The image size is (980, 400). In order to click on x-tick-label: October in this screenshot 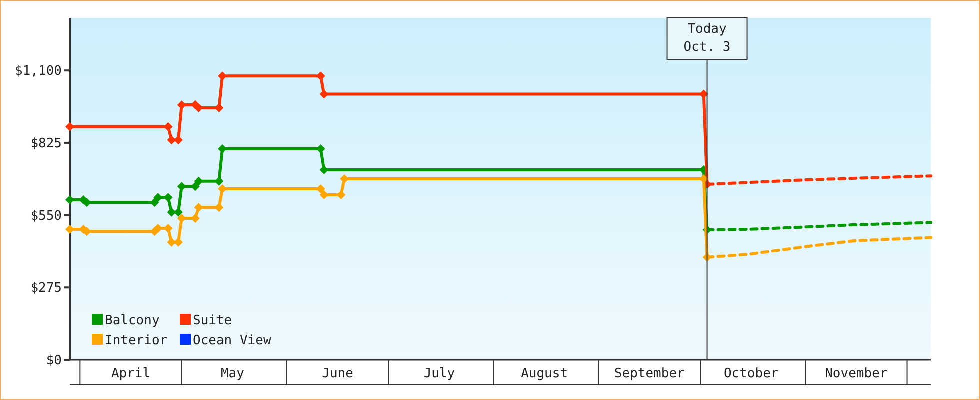, I will do `click(751, 374)`.